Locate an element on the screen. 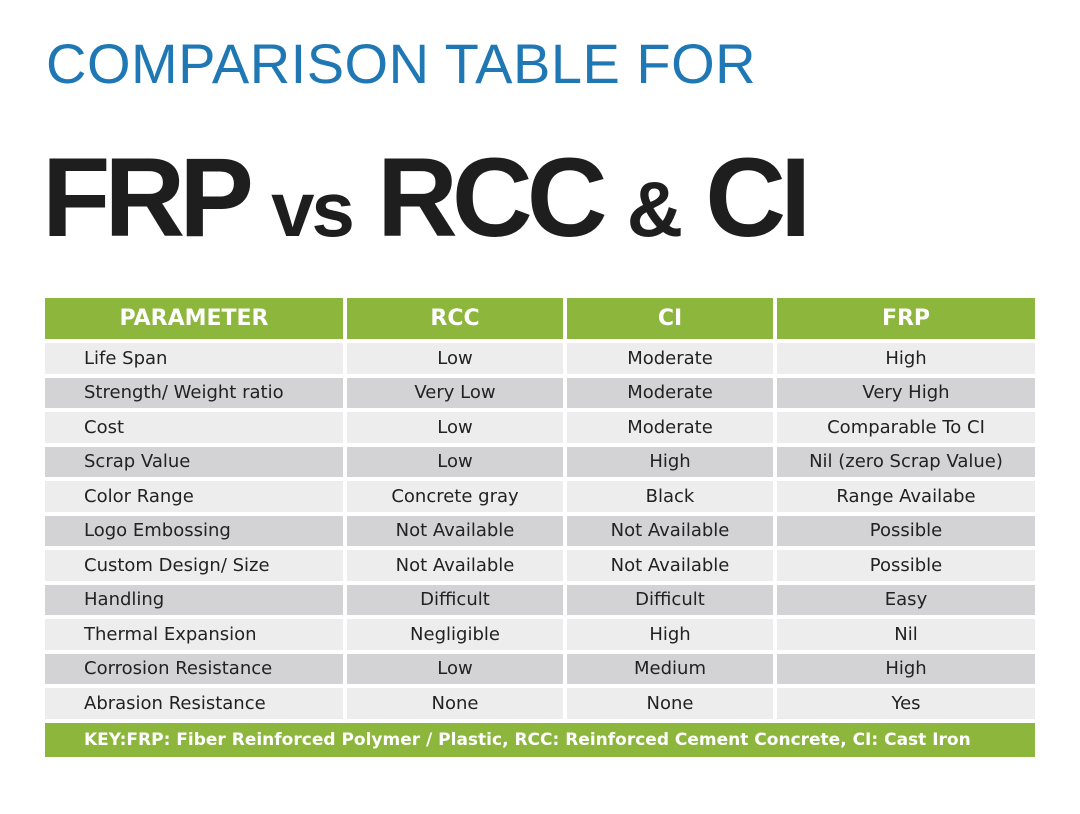 The image size is (1080, 814). parameter-cell: Logo Embossing is located at coordinates (196, 531).